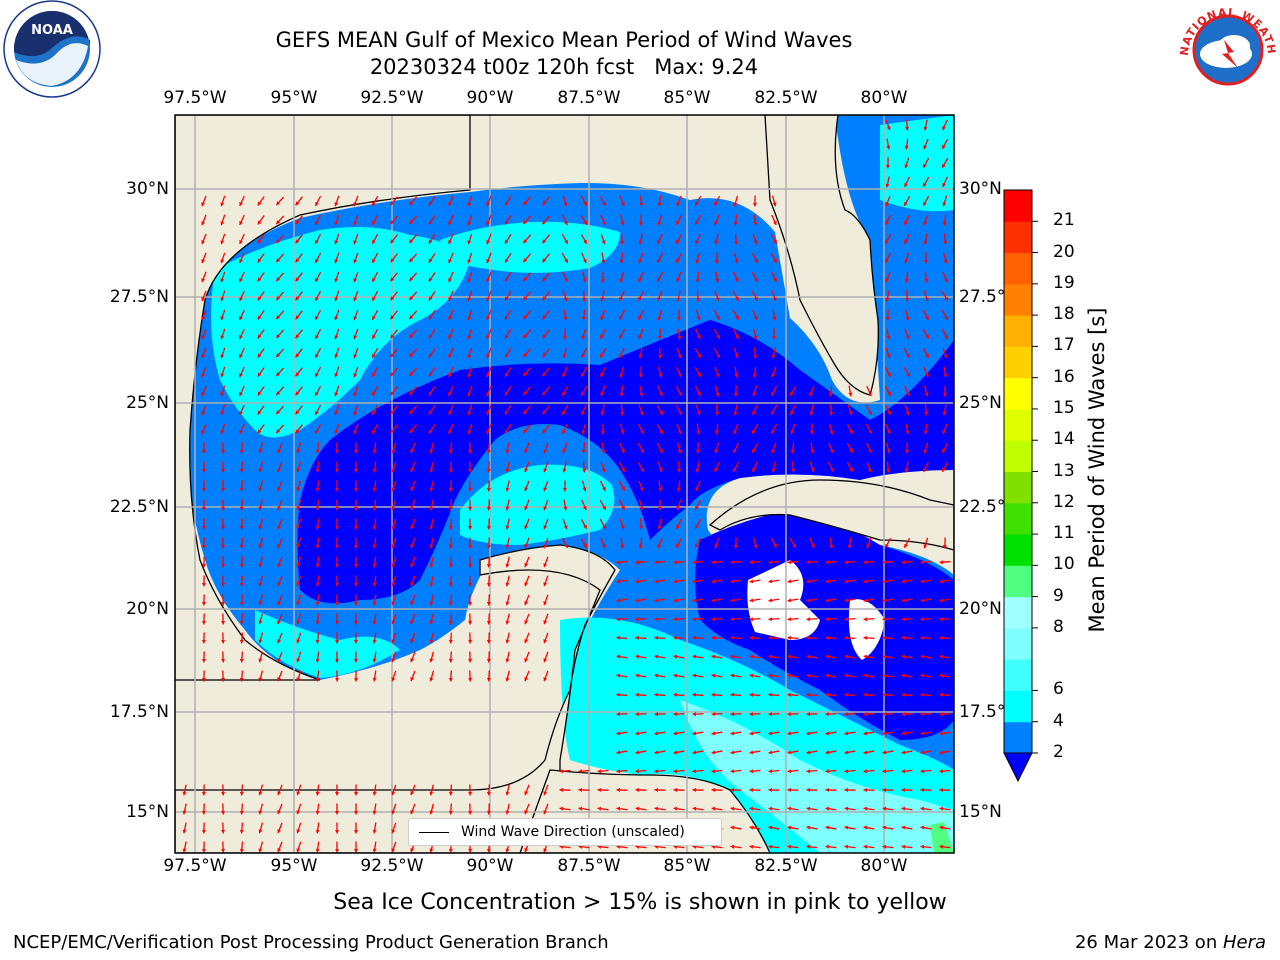  I want to click on colorbar-tick-label: 4, so click(1058, 720).